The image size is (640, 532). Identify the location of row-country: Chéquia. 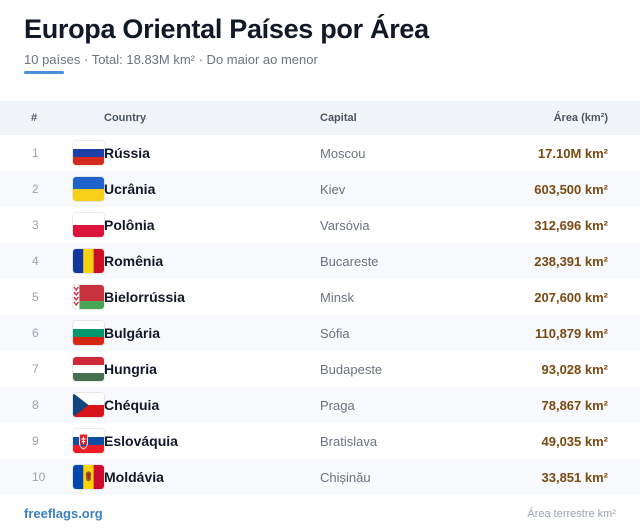
(132, 405).